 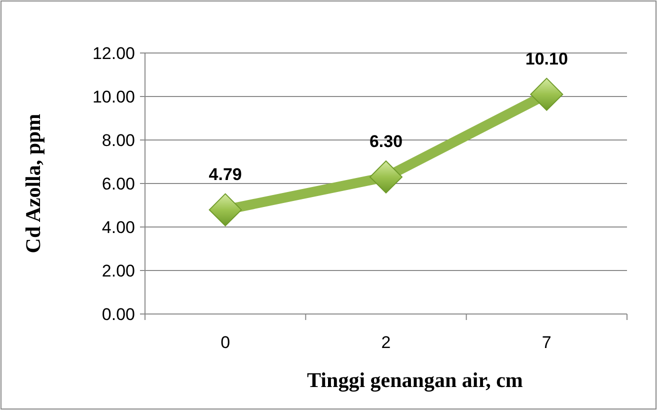 I want to click on y-tick-label: 6.00, so click(x=118, y=184).